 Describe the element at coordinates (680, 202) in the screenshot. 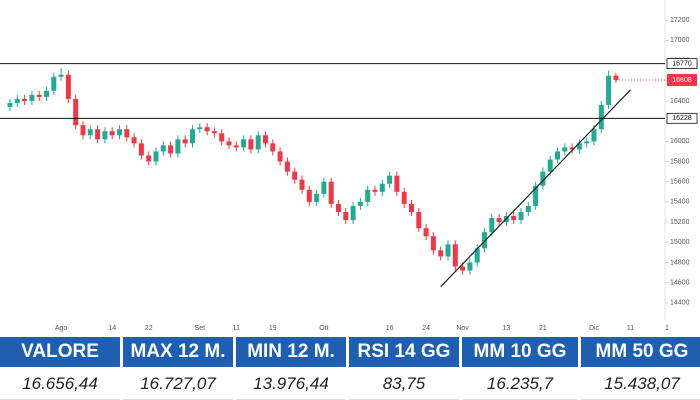

I see `y-tick-label: 15400` at that location.